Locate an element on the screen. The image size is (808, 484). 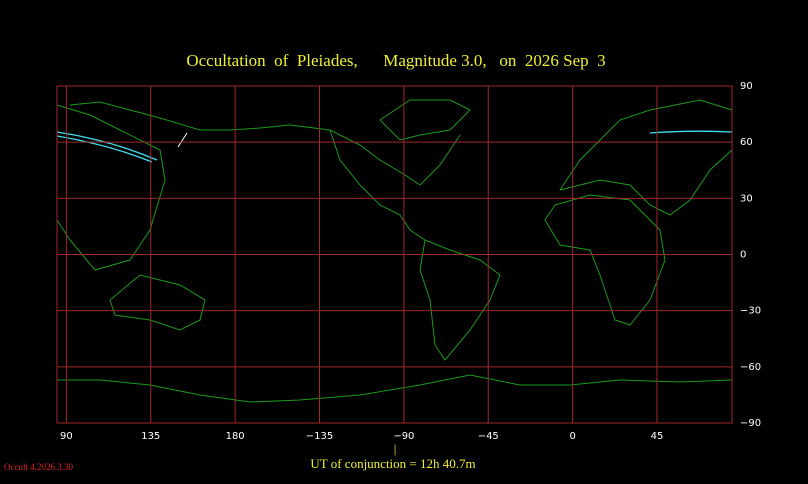
y-tick-label: −90 is located at coordinates (750, 423).